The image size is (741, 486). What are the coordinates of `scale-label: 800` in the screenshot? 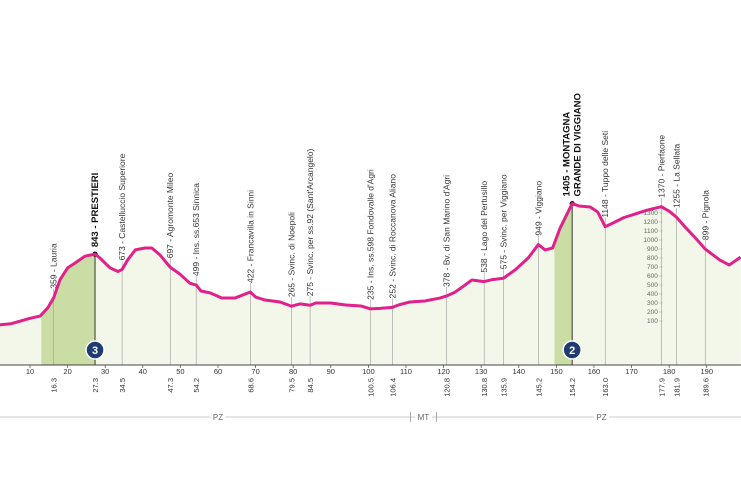 It's located at (652, 258).